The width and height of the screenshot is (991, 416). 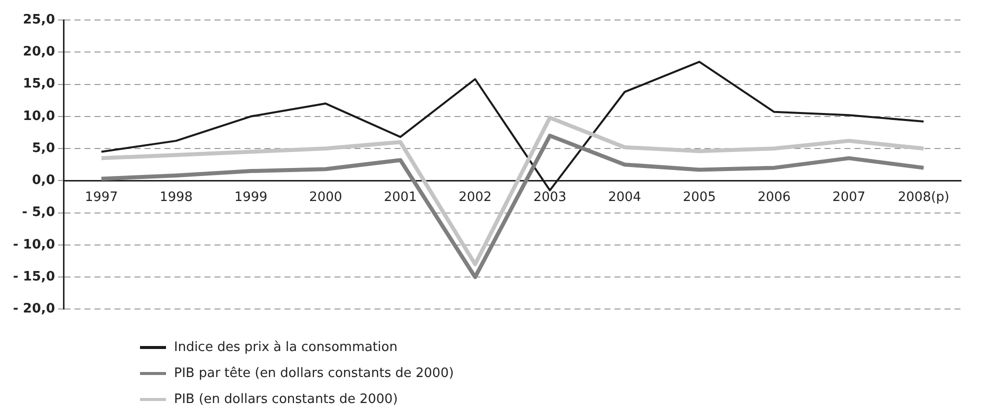 I want to click on legend-label: PIB par tête (en dollars constants de 2000), so click(x=314, y=373).